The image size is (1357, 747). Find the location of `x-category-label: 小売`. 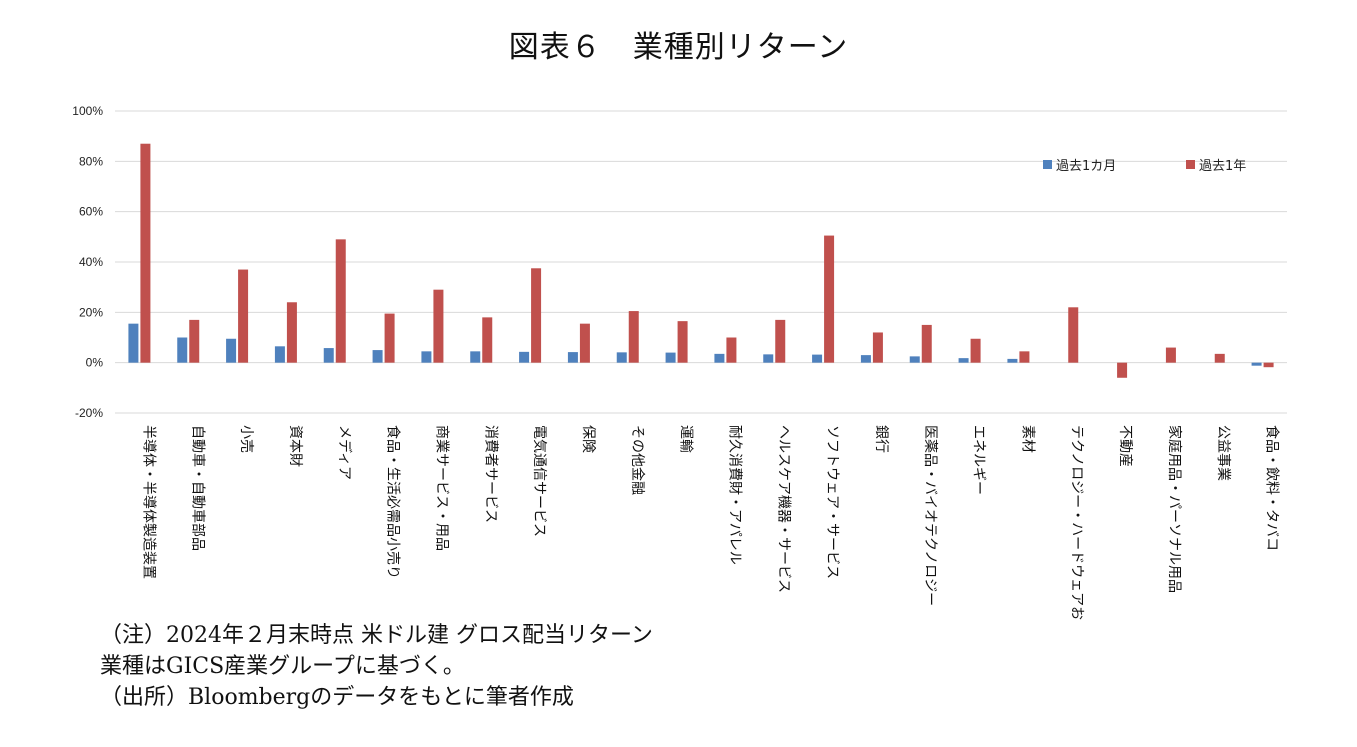

x-category-label: 小売 is located at coordinates (246, 439).